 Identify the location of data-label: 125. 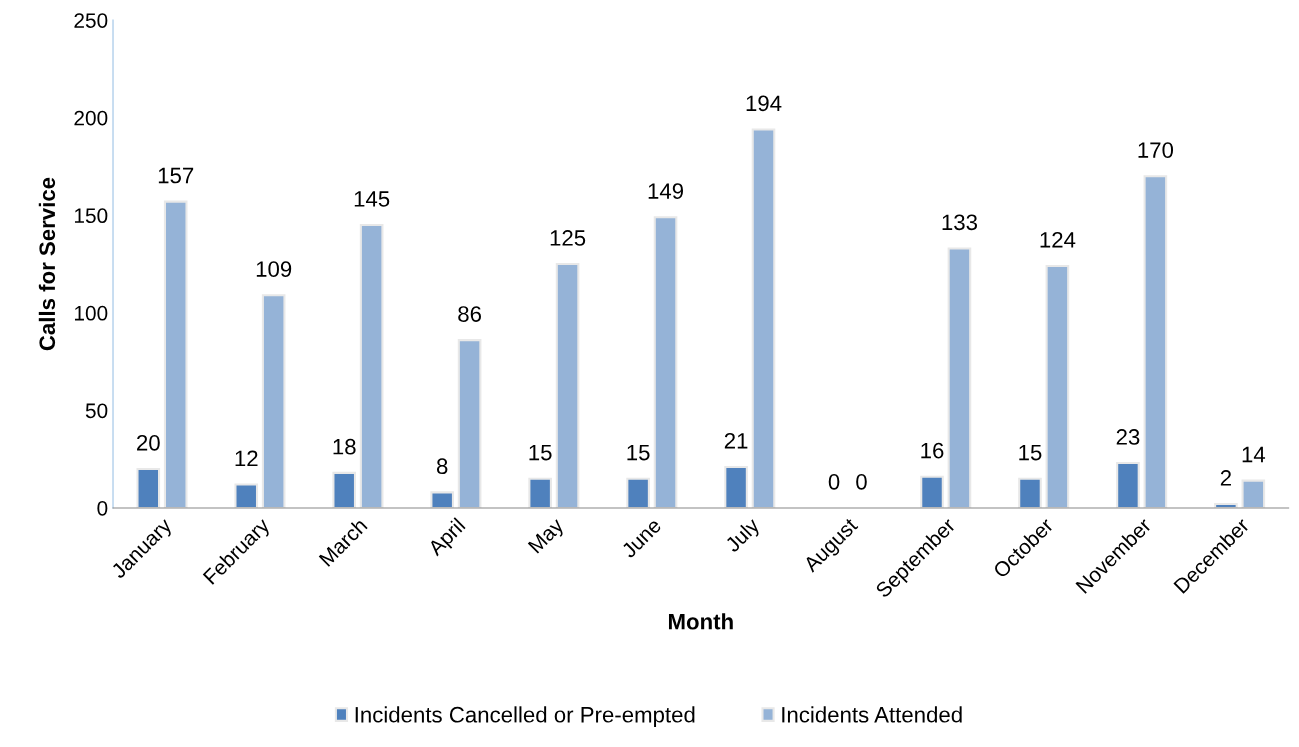
(568, 238).